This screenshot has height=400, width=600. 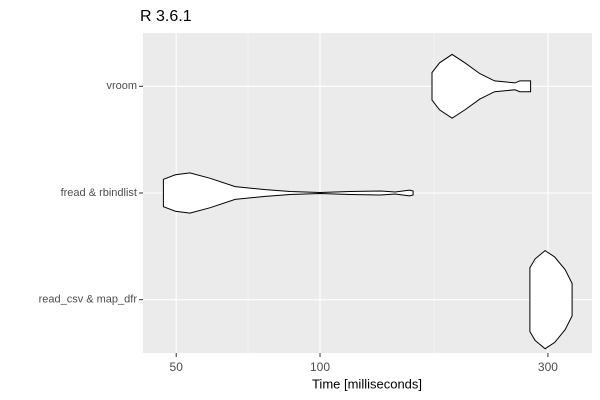 I want to click on chart-title: R 3.6.1, so click(x=166, y=16).